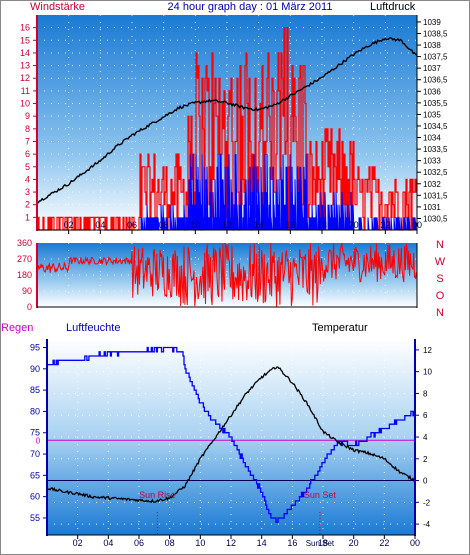  Describe the element at coordinates (27, 205) in the screenshot. I see `panel1-left-tick-label: 2` at that location.